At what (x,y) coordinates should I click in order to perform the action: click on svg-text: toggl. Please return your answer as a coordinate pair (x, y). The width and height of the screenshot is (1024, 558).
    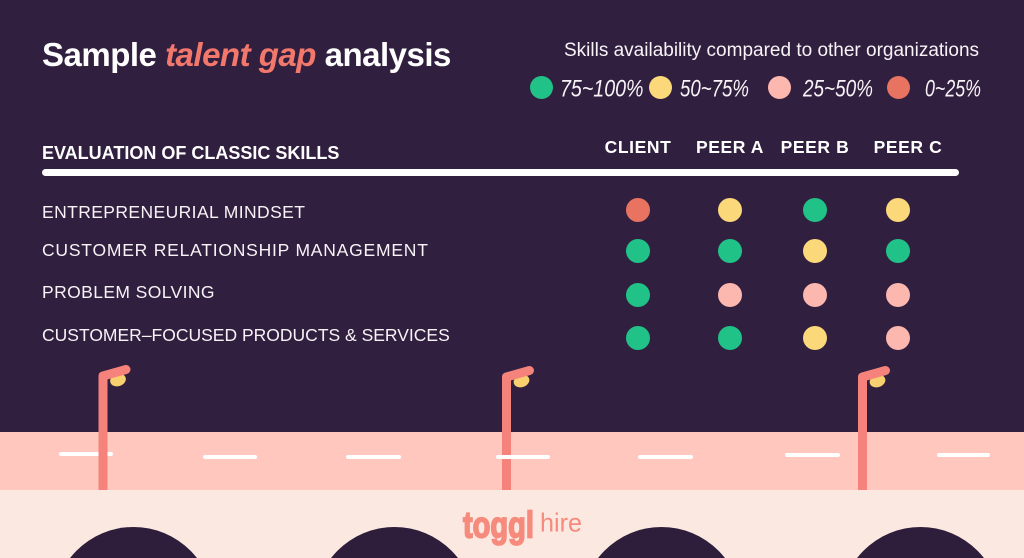
    Looking at the image, I should click on (498, 525).